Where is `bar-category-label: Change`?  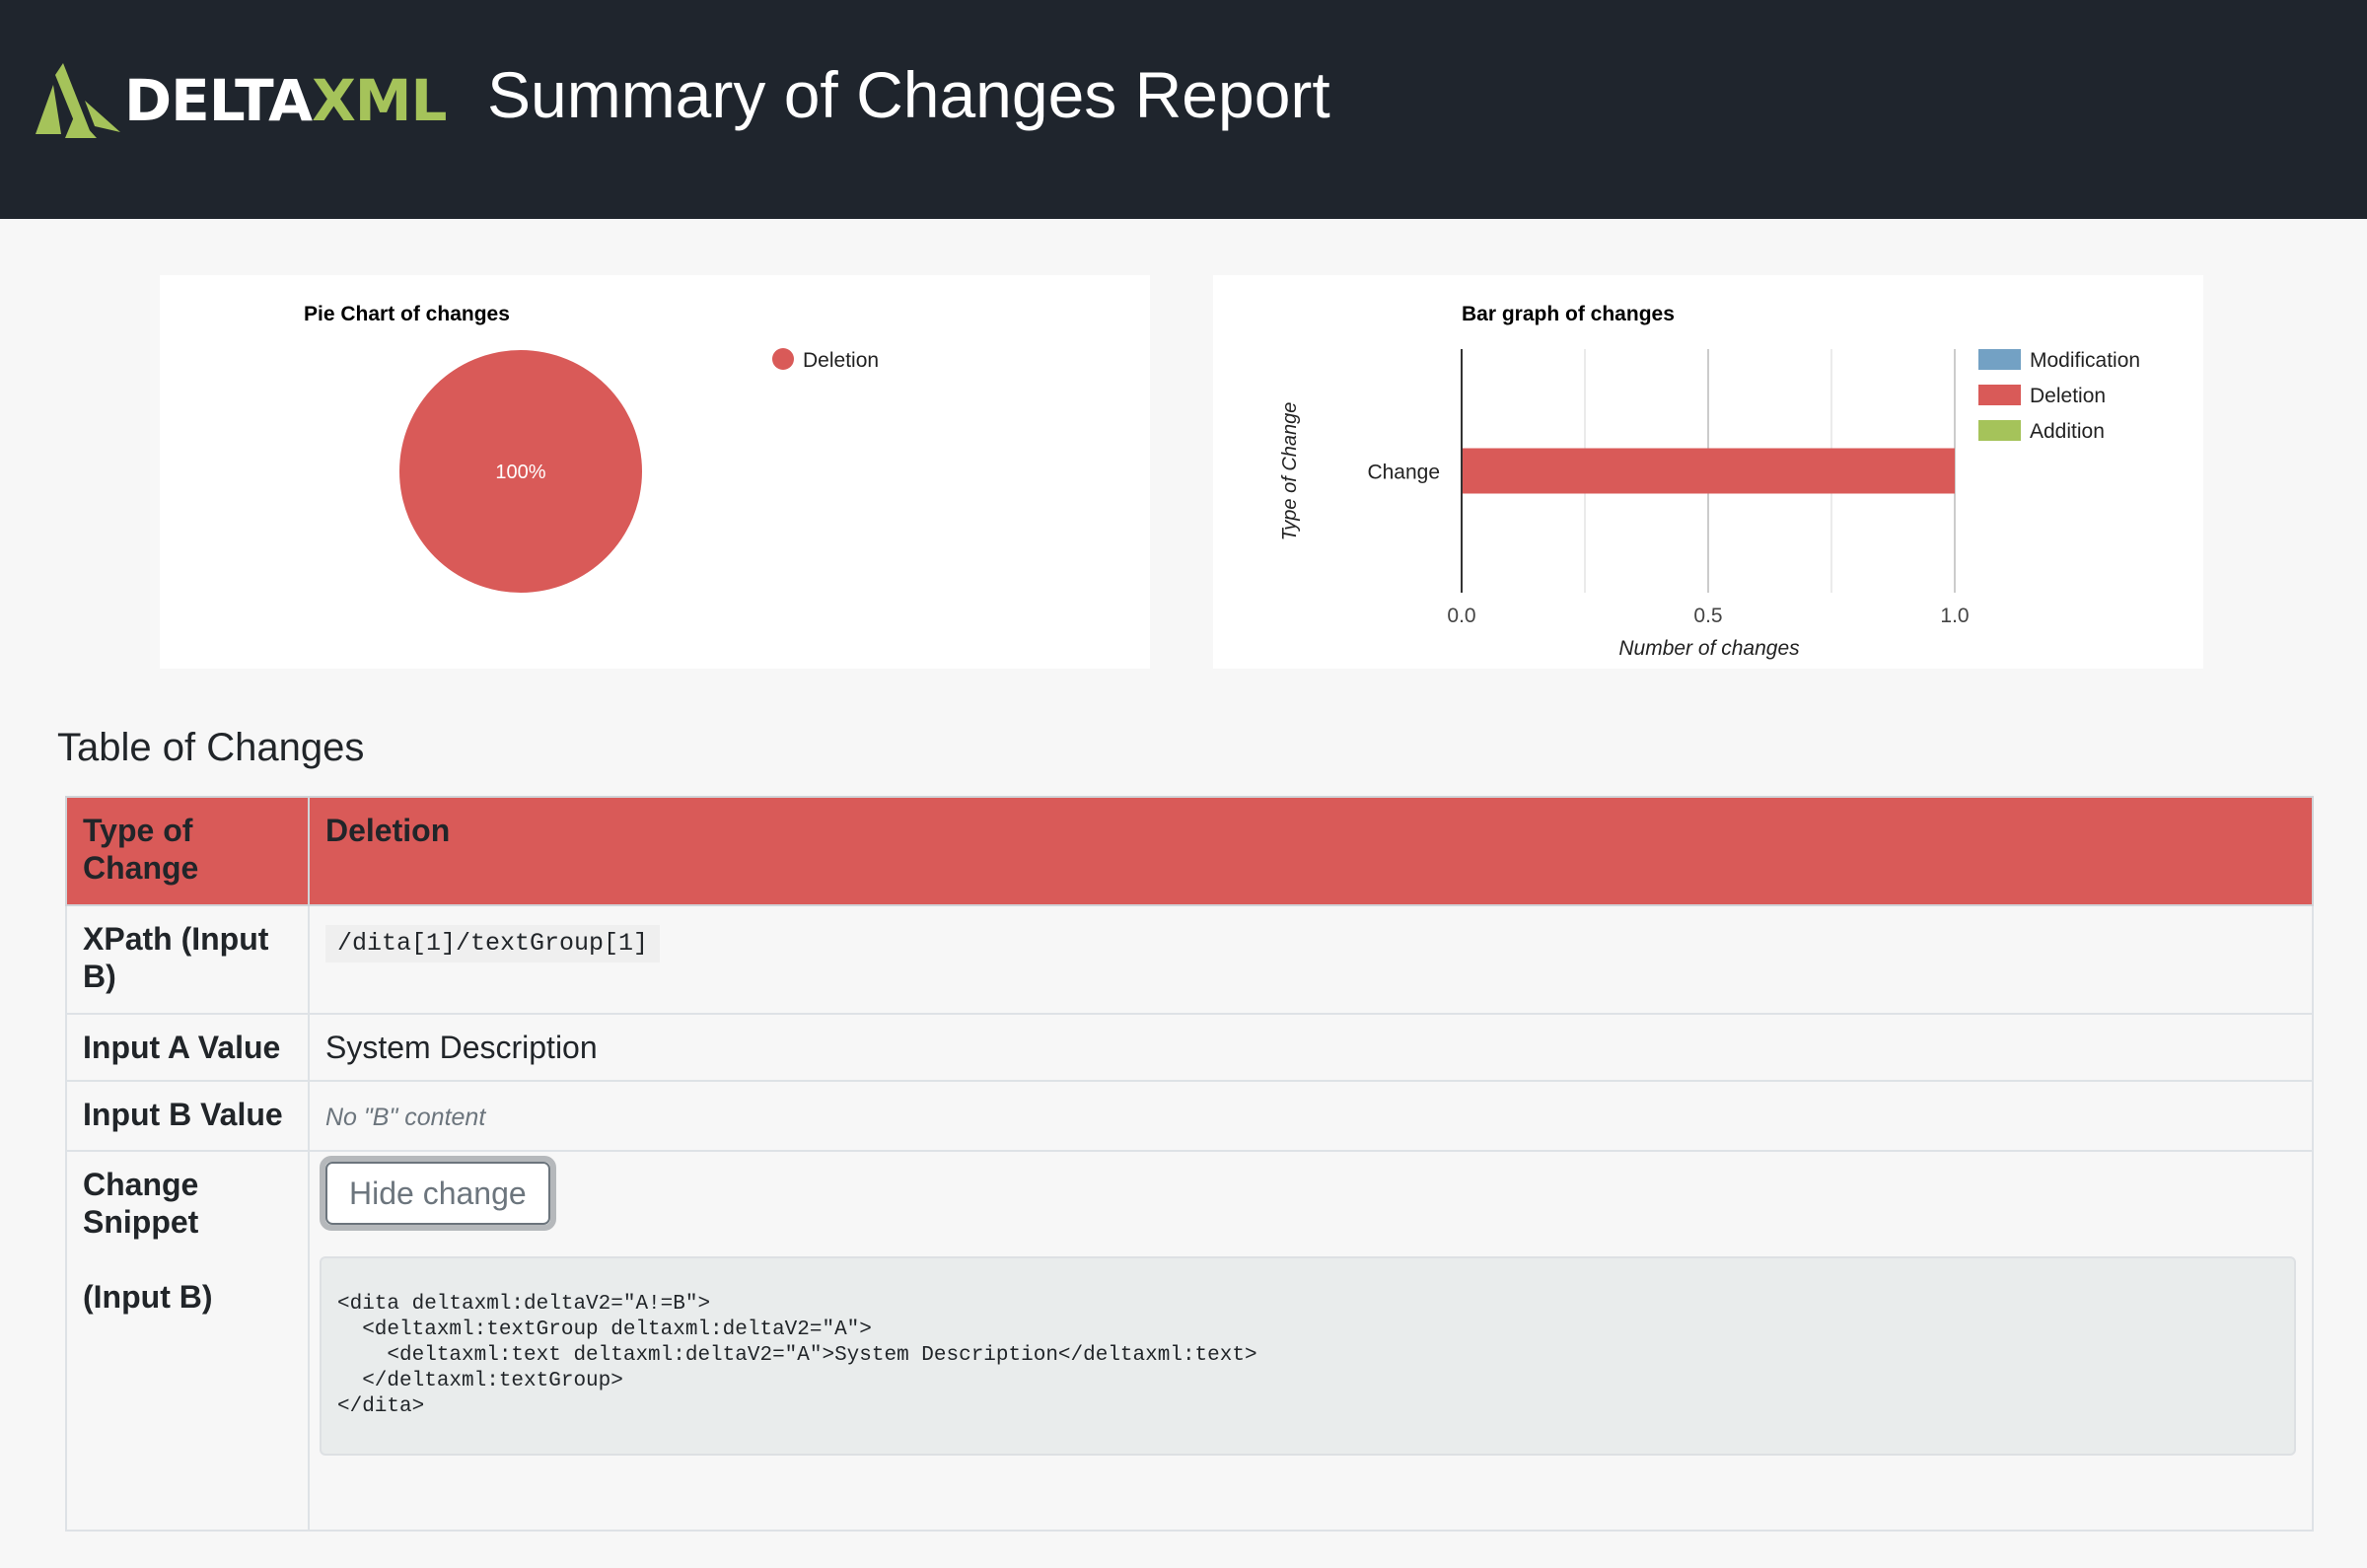 bar-category-label: Change is located at coordinates (1403, 473).